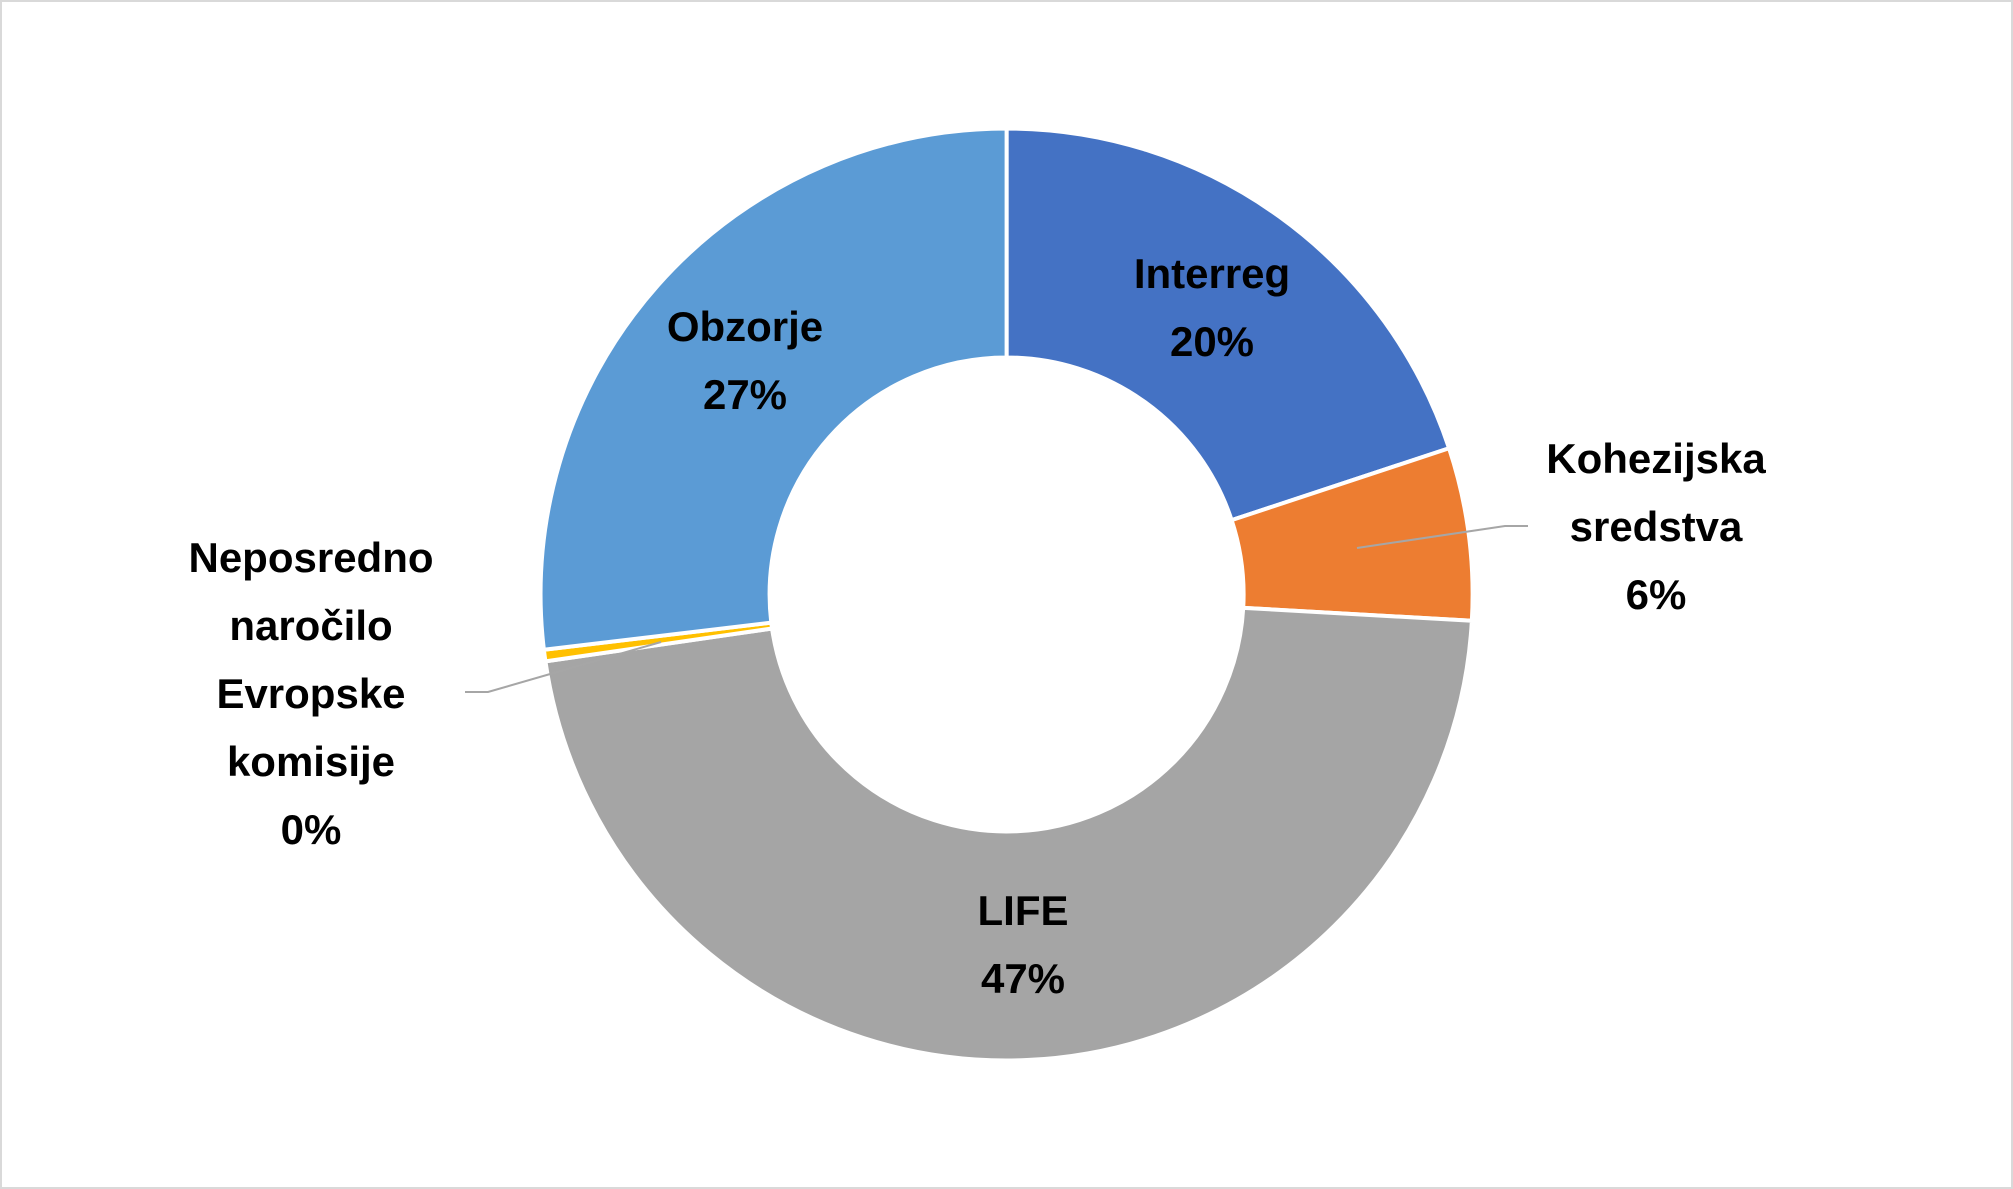 The width and height of the screenshot is (2013, 1189). I want to click on value-label: 6%, so click(1656, 594).